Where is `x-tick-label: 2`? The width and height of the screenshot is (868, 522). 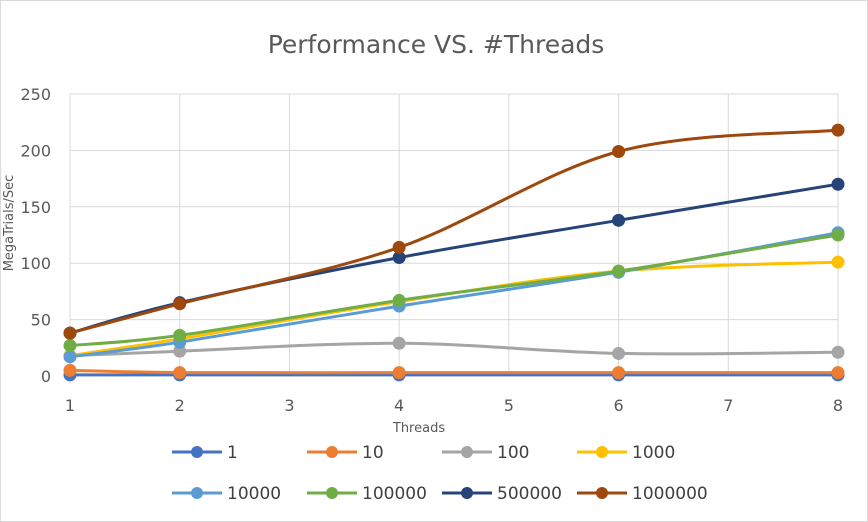
x-tick-label: 2 is located at coordinates (180, 405).